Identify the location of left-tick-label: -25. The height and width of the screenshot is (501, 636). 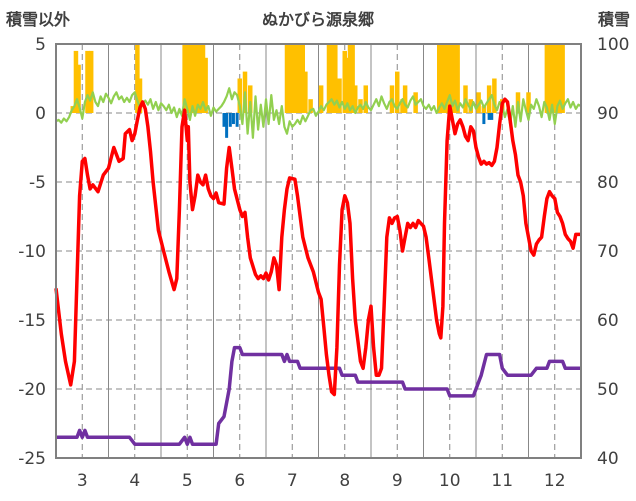
(32, 459).